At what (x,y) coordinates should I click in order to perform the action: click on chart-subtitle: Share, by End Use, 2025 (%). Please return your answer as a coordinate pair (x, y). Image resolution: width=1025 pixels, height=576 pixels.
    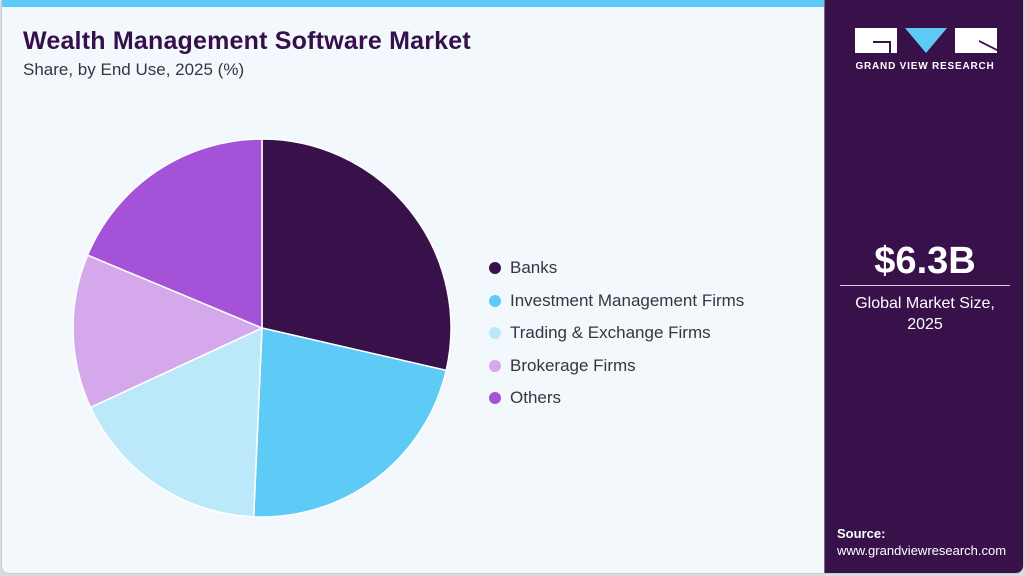
    Looking at the image, I should click on (134, 69).